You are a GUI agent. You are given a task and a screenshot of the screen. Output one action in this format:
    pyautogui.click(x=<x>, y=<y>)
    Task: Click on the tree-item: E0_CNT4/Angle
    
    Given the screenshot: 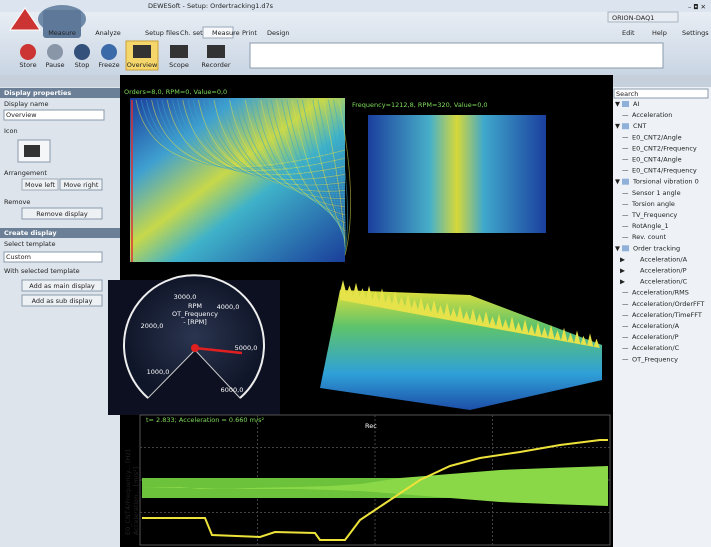 What is the action you would take?
    pyautogui.click(x=657, y=160)
    